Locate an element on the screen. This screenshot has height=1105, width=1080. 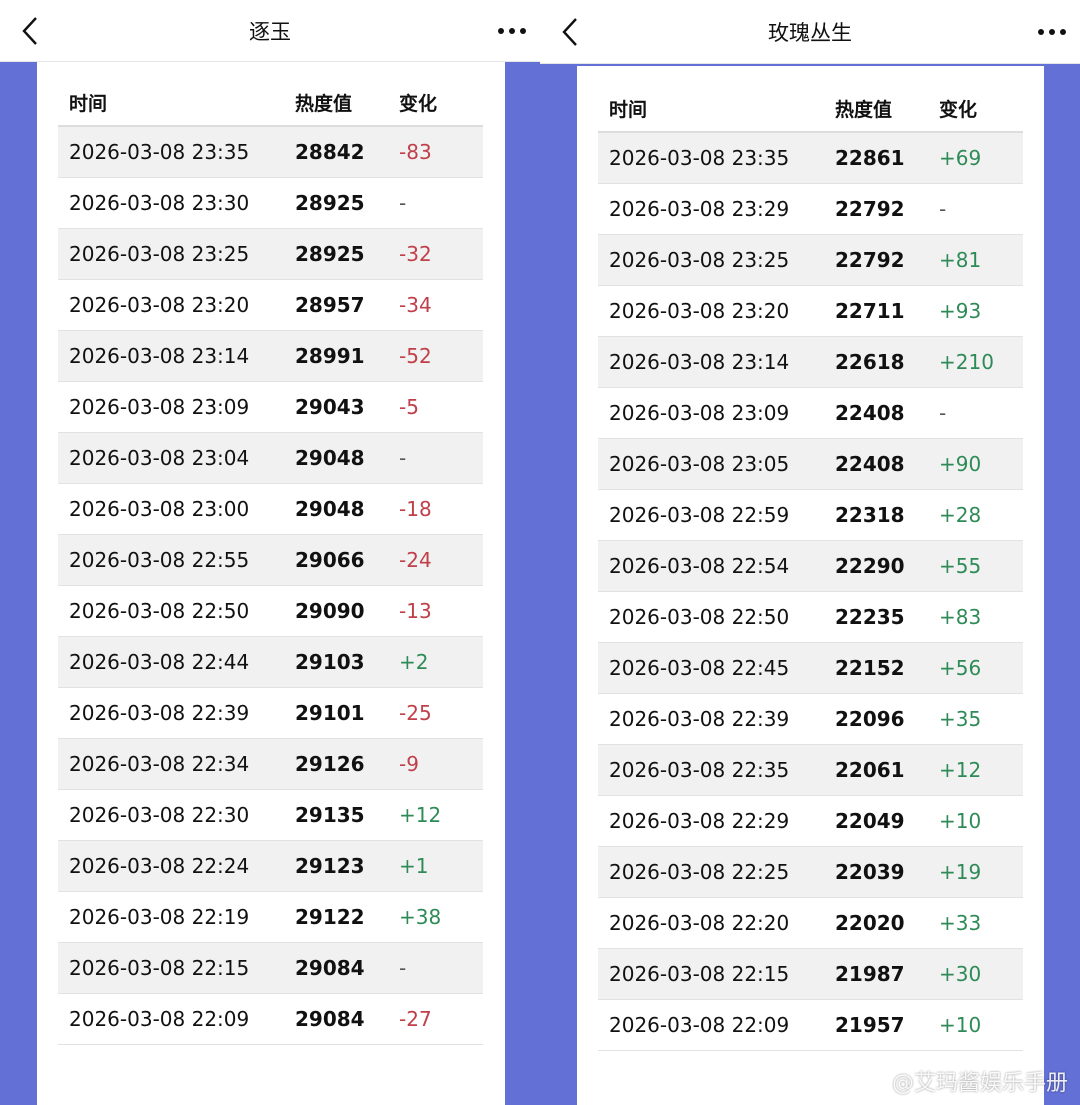
heat-cell: 28957 is located at coordinates (330, 305).